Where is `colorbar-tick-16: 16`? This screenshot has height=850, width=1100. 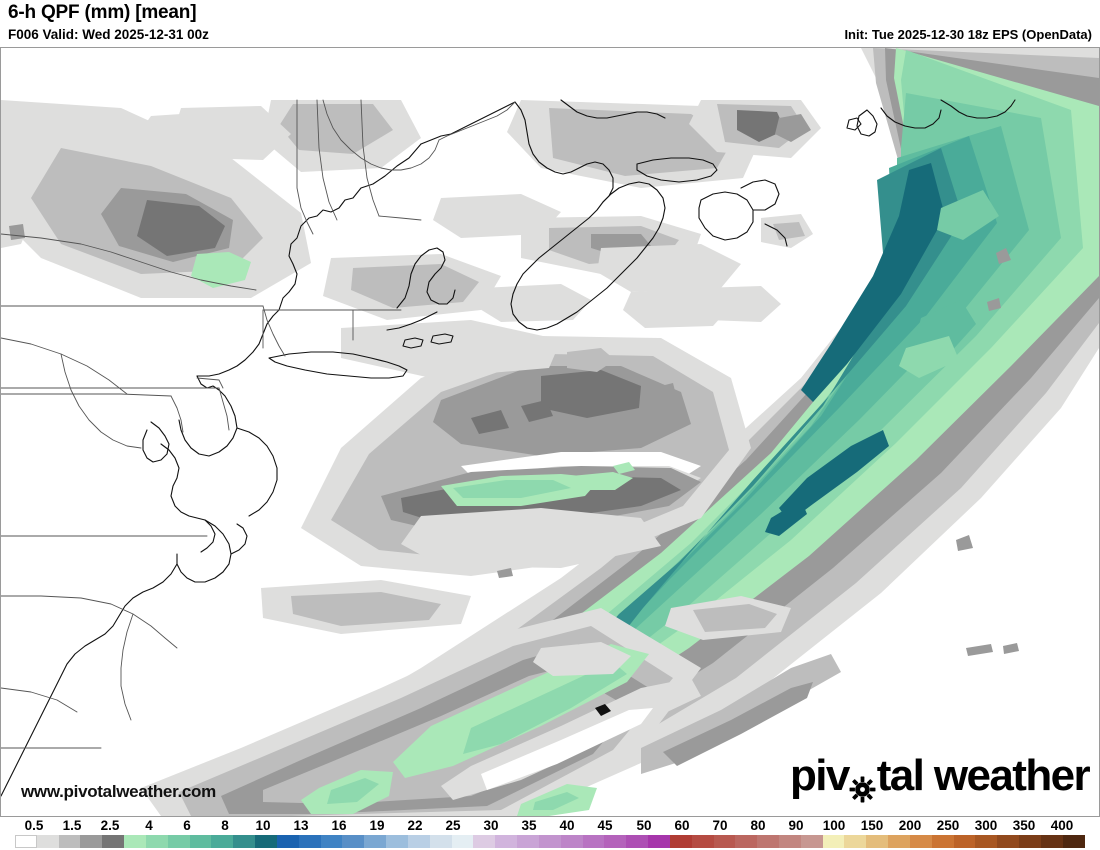
colorbar-tick-16: 16 is located at coordinates (339, 825).